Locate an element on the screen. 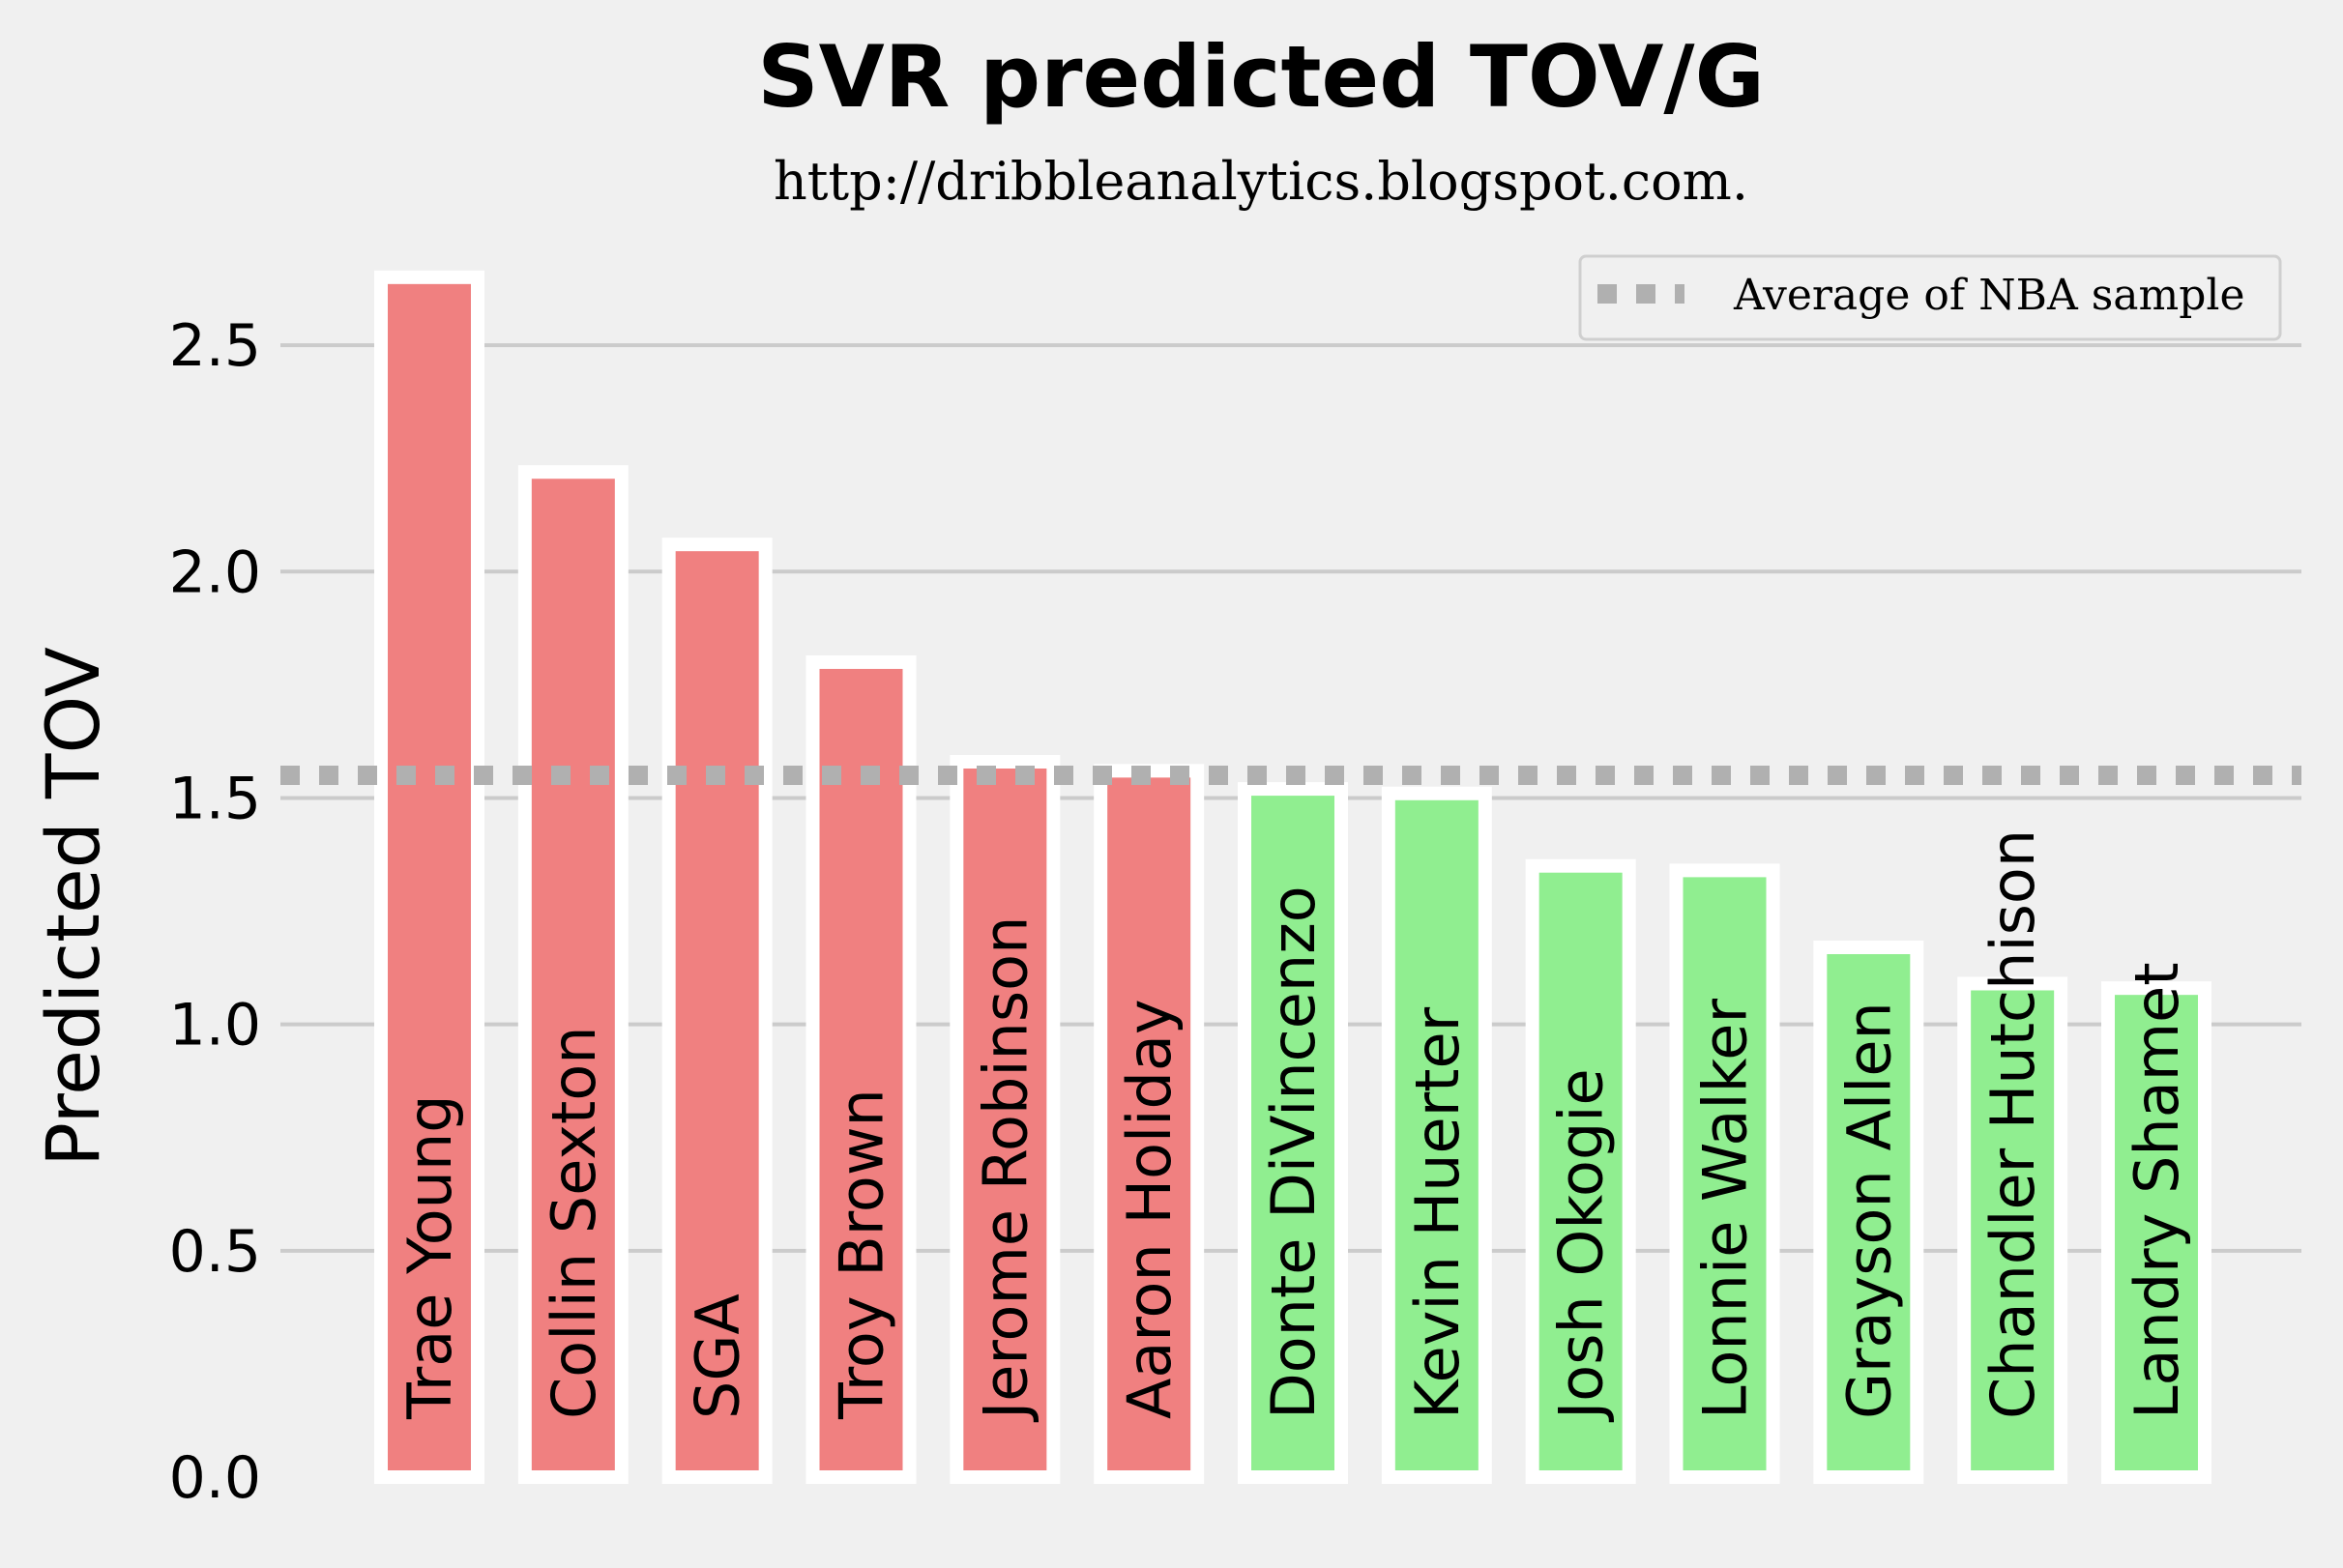 This screenshot has height=1568, width=2343. bar-label: Grayson Allen is located at coordinates (1868, 1210).